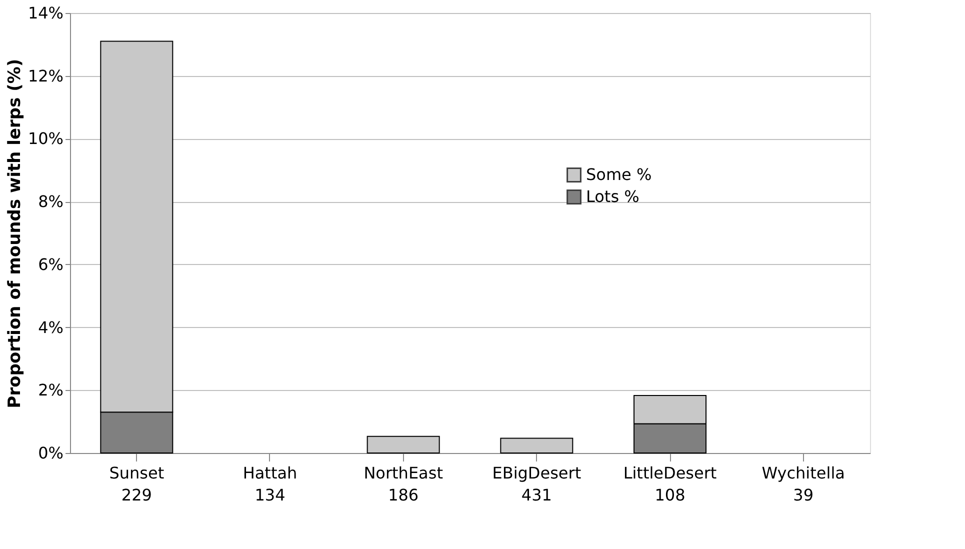 Image resolution: width=965 pixels, height=549 pixels. What do you see at coordinates (270, 484) in the screenshot?
I see `x-tick-label: Hattah 134` at bounding box center [270, 484].